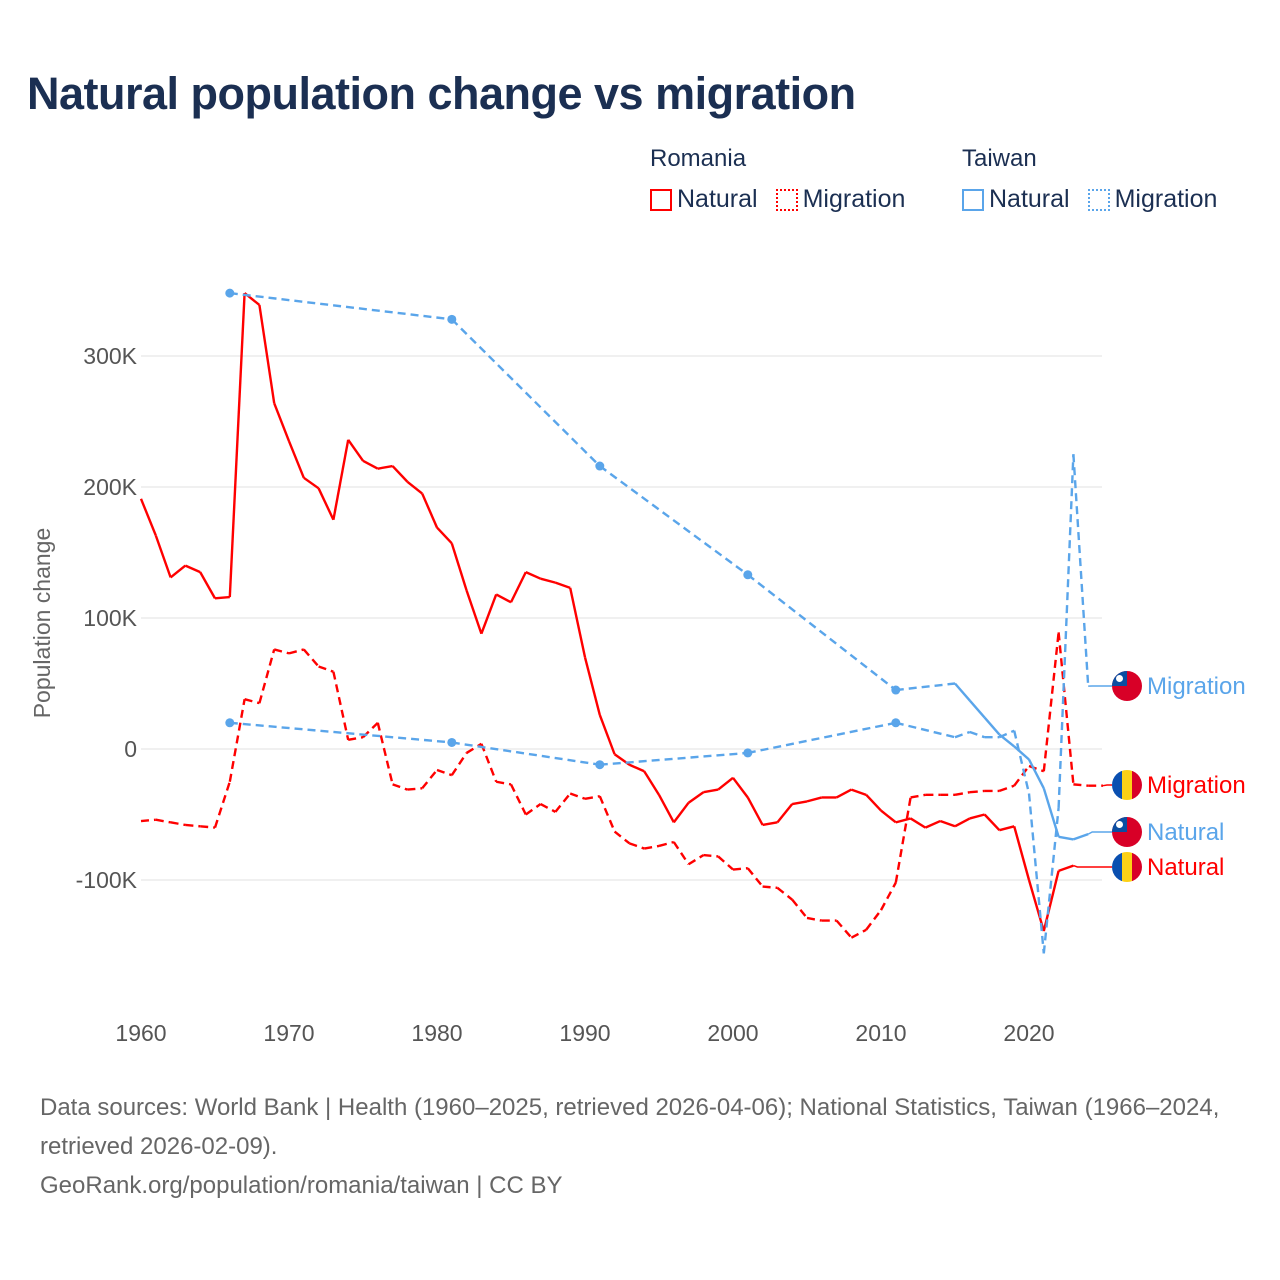  Describe the element at coordinates (777, 179) in the screenshot. I see `legend-group-romania: Romania Natural Migration` at that location.